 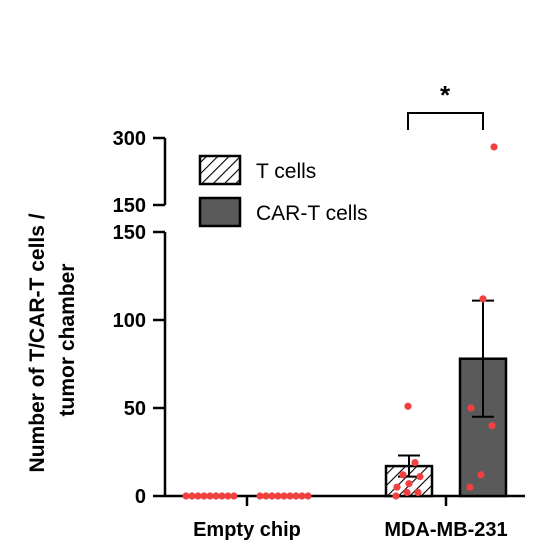 I want to click on y-tick-label-lower-0: 0, so click(x=140, y=497).